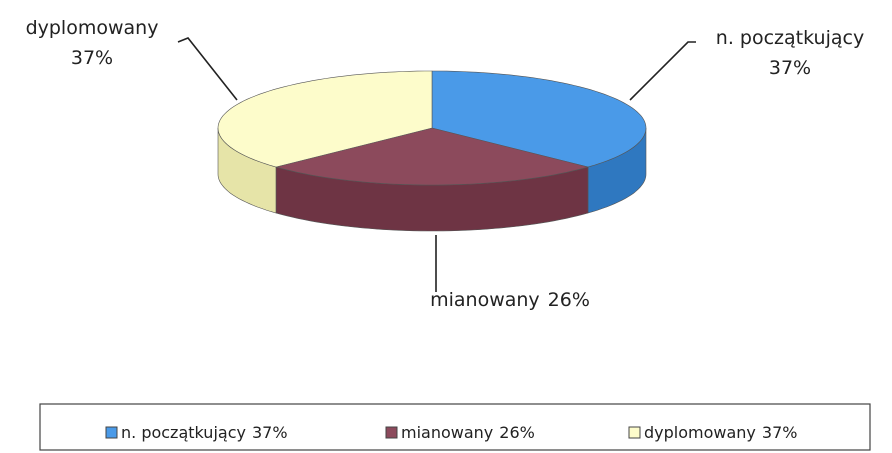 The width and height of the screenshot is (892, 453). Describe the element at coordinates (183, 432) in the screenshot. I see `legend-name: n. początkujący` at that location.